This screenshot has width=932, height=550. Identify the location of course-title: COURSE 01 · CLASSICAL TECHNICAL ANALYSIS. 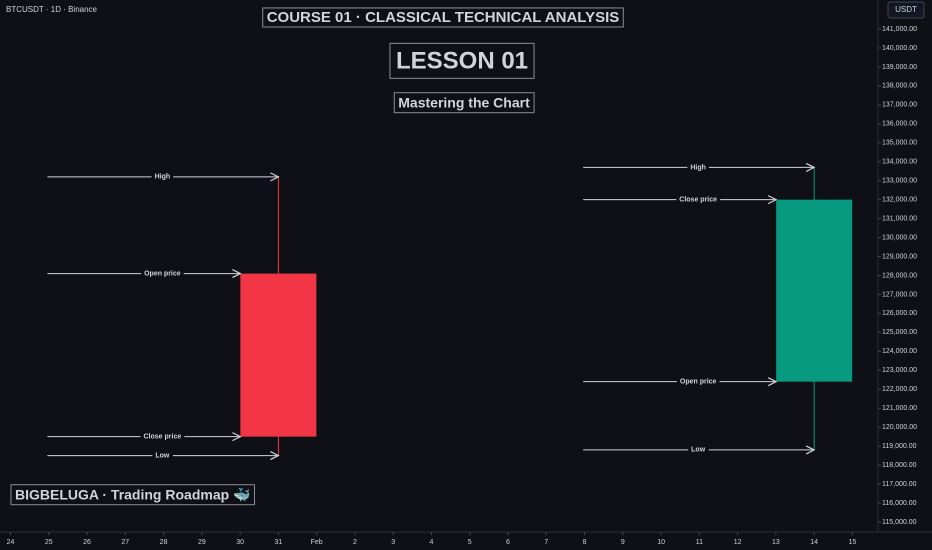
(443, 17).